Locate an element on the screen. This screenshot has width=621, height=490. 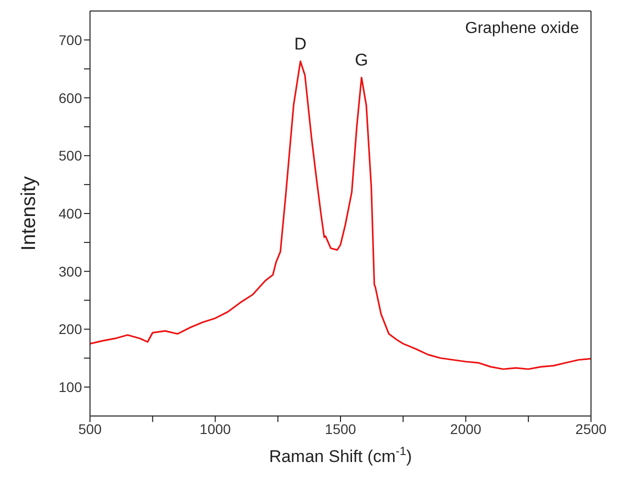
y-tick-label: 100 is located at coordinates (70, 387).